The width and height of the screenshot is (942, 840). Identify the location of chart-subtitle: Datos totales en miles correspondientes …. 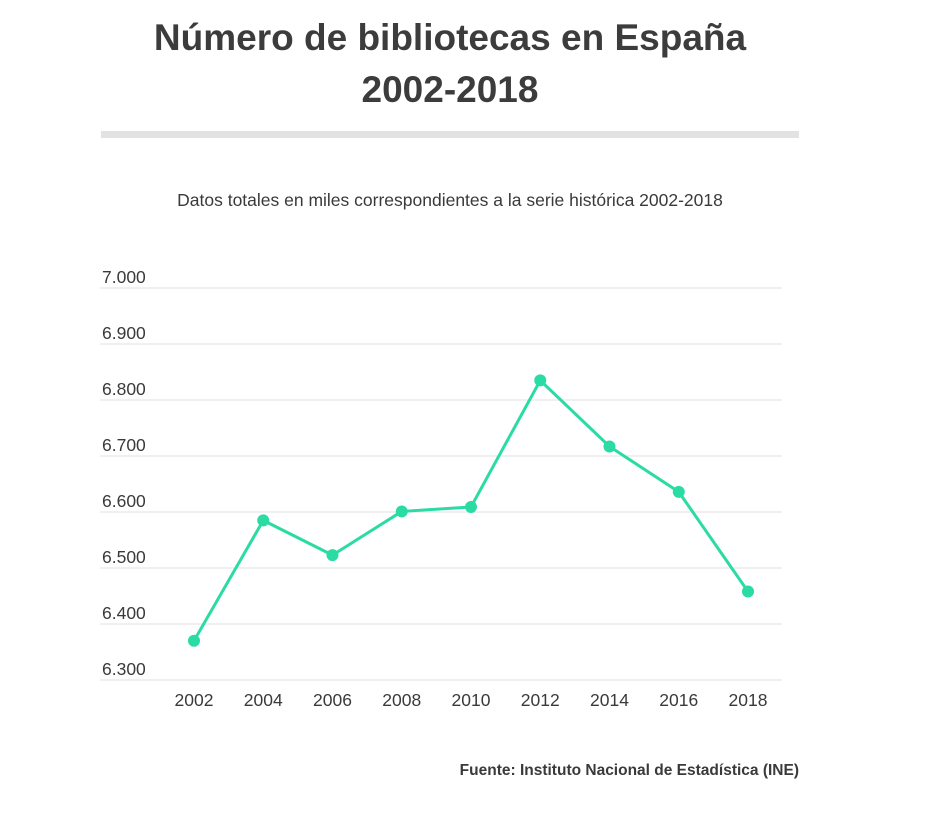
(450, 200).